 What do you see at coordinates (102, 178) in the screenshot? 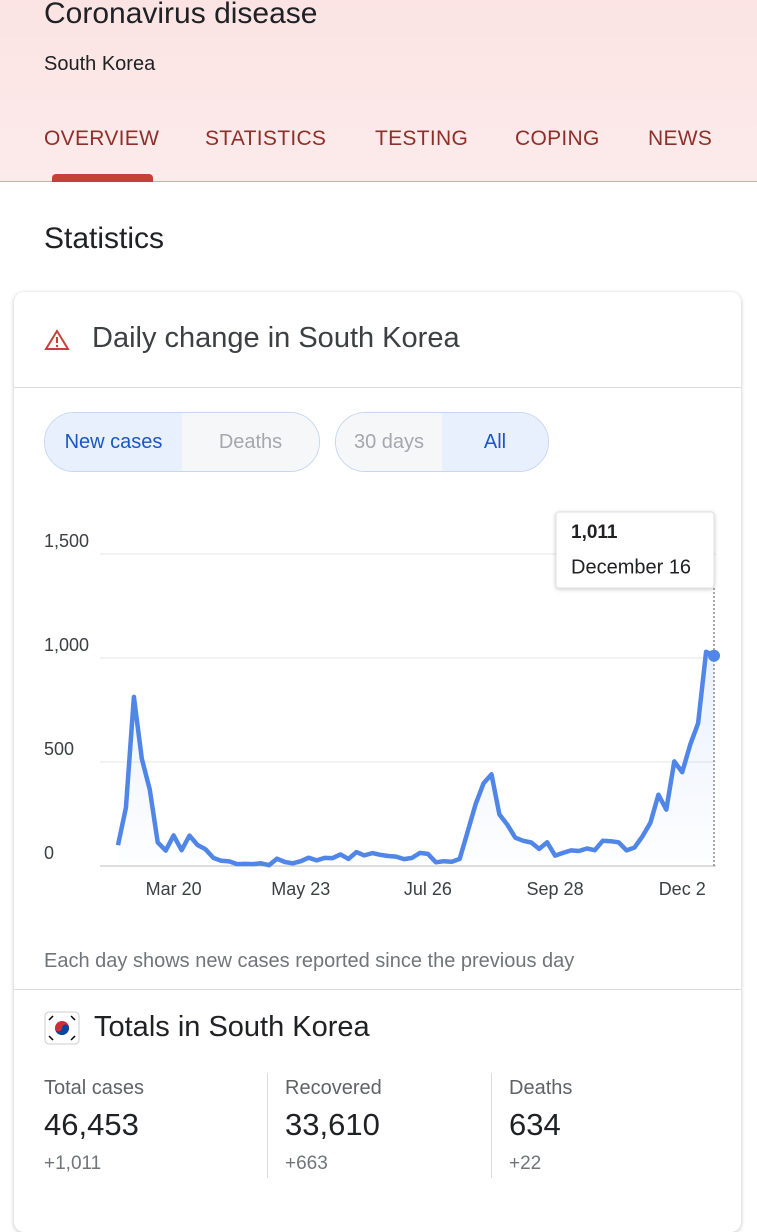
I see `tab-indicator` at bounding box center [102, 178].